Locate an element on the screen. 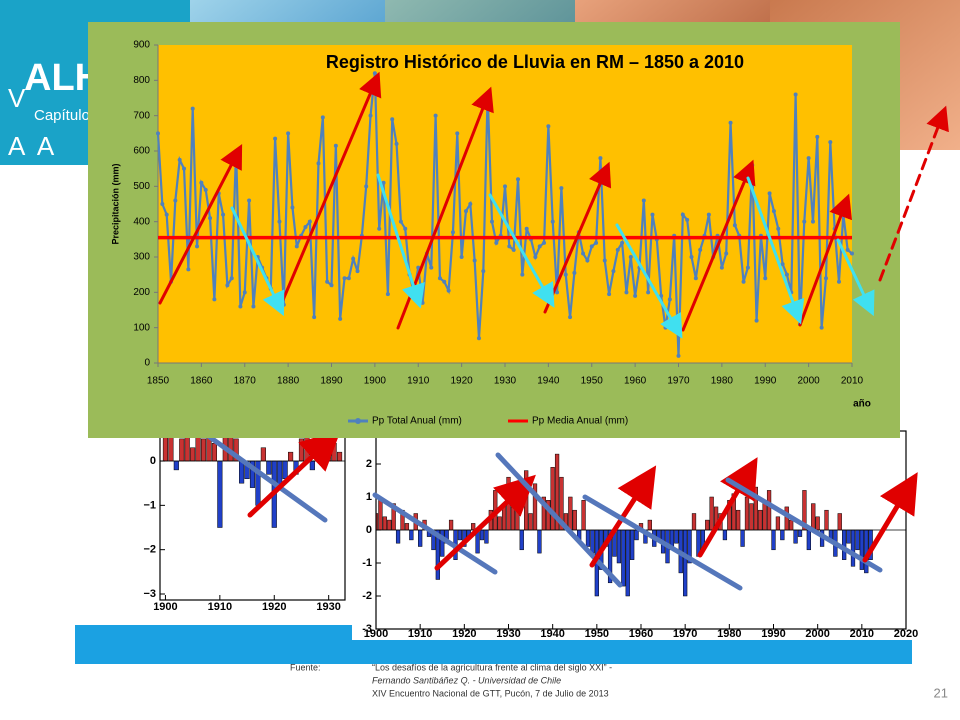 The height and width of the screenshot is (720, 960). x-tick-label: 1920 is located at coordinates (464, 634).